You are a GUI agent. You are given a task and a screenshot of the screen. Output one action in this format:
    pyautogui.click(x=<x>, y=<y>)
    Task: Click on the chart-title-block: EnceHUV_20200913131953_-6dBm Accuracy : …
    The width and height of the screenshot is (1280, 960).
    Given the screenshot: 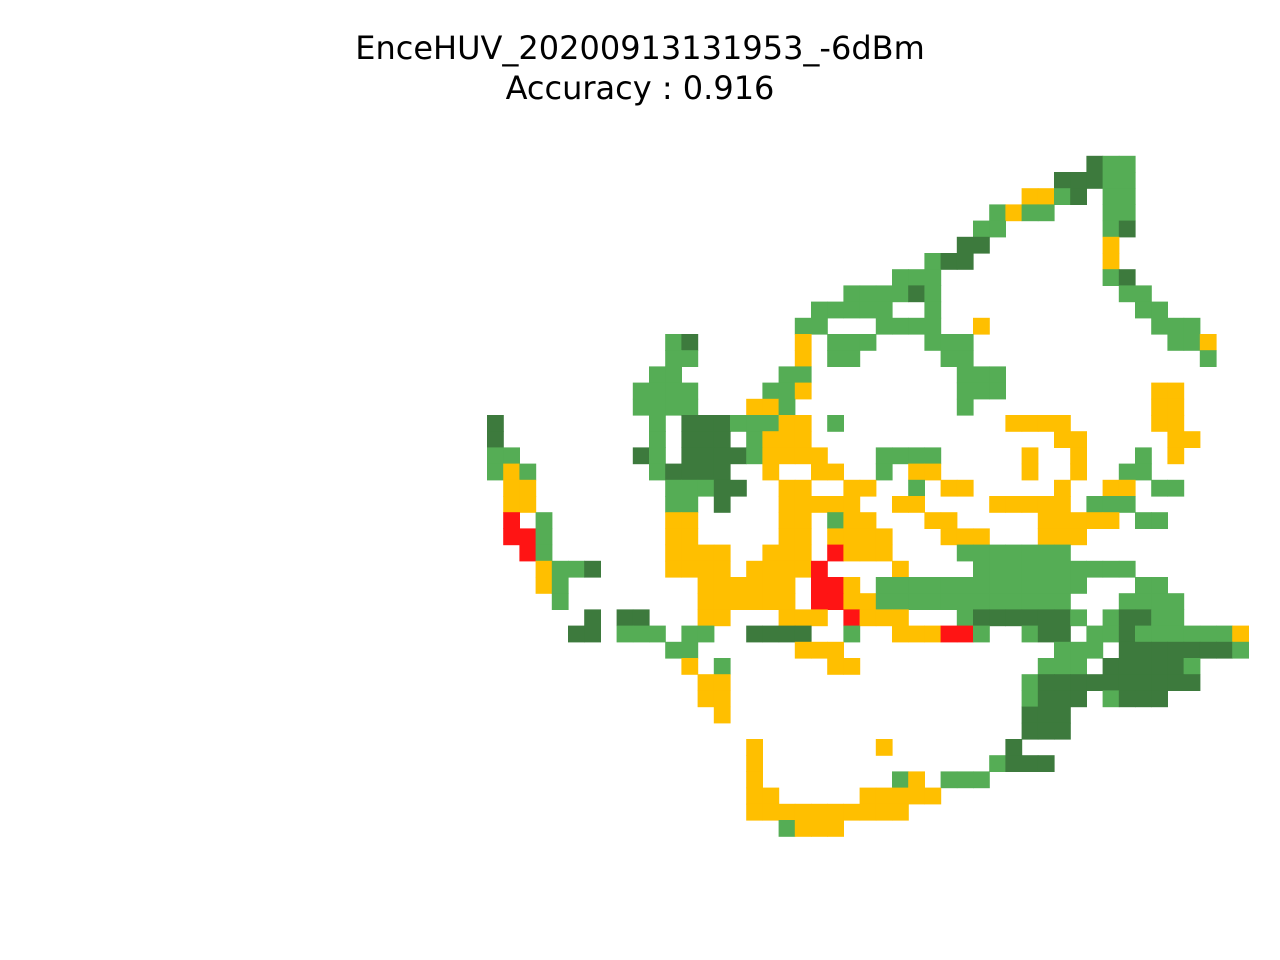 What is the action you would take?
    pyautogui.click(x=640, y=68)
    